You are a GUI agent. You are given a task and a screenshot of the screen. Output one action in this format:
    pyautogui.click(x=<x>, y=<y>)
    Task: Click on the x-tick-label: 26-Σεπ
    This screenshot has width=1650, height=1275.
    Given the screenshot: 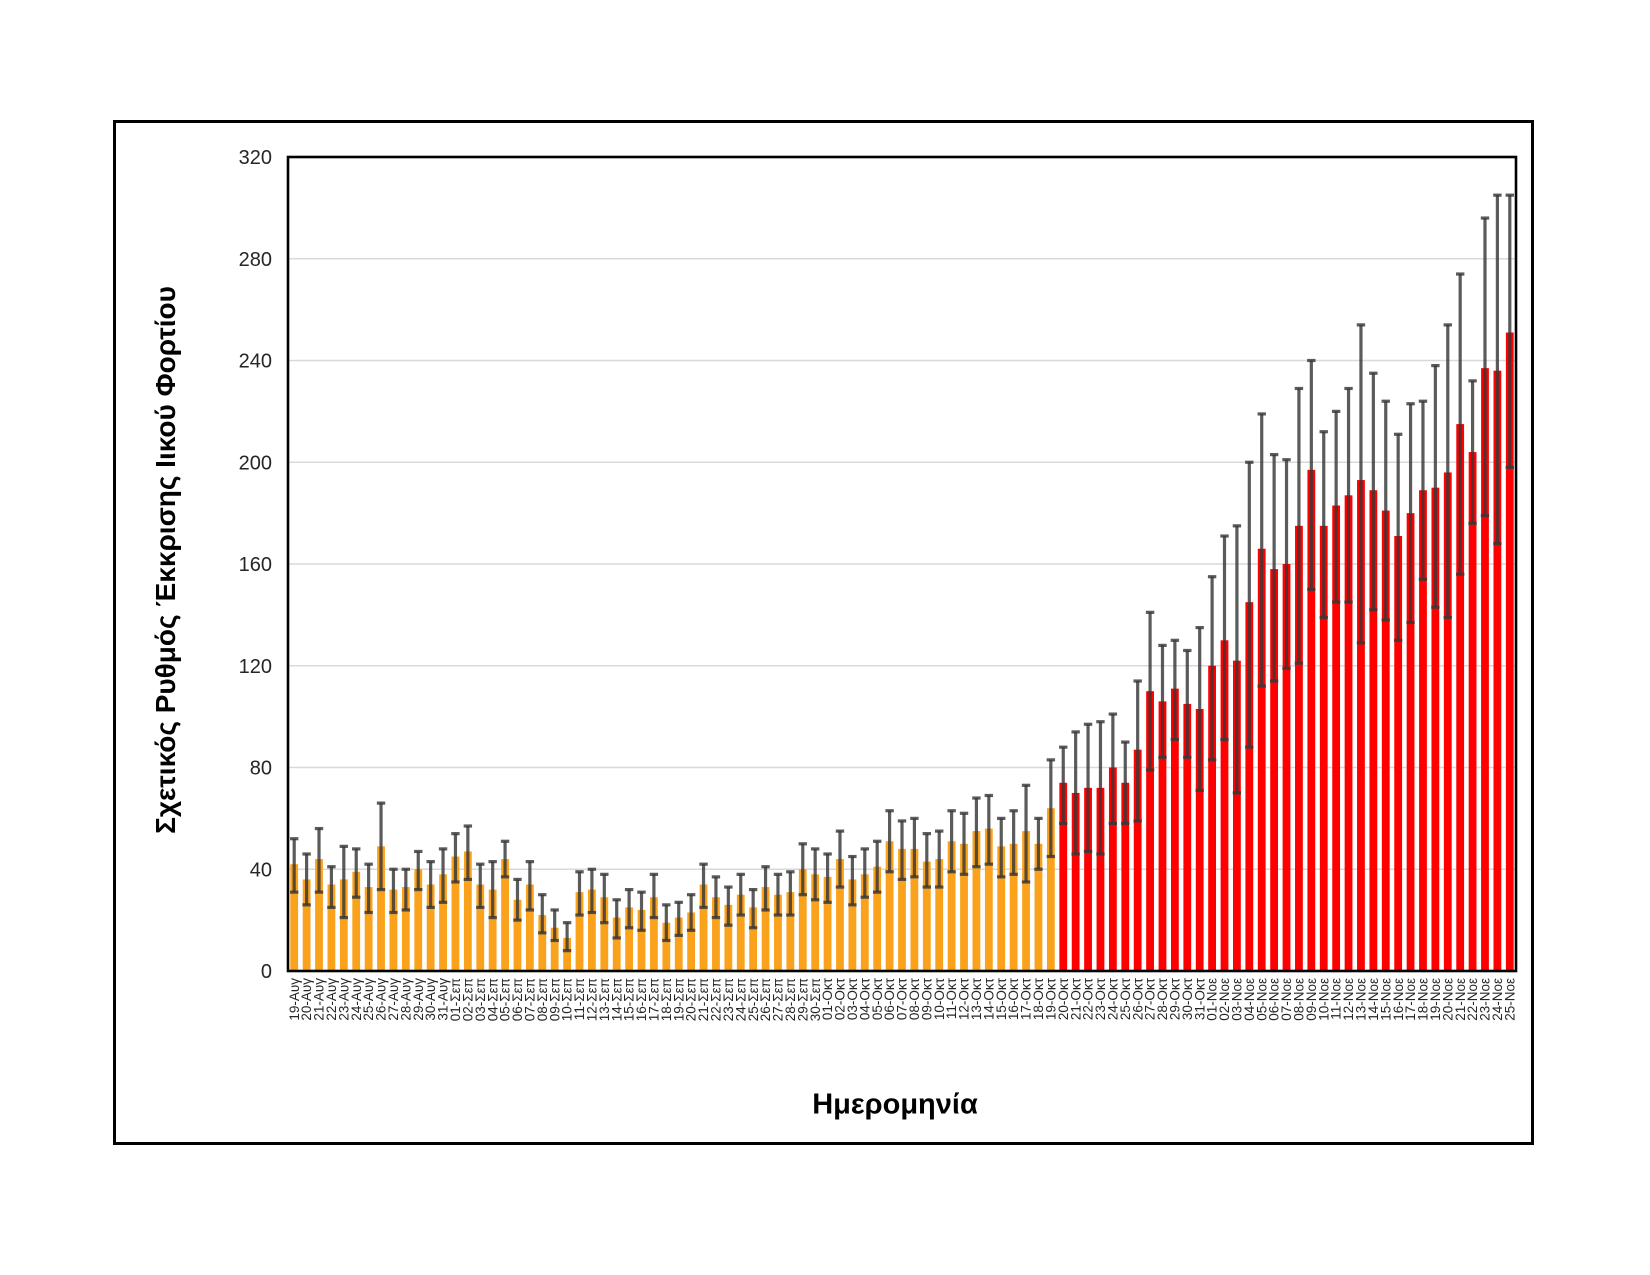 What is the action you would take?
    pyautogui.click(x=765, y=999)
    